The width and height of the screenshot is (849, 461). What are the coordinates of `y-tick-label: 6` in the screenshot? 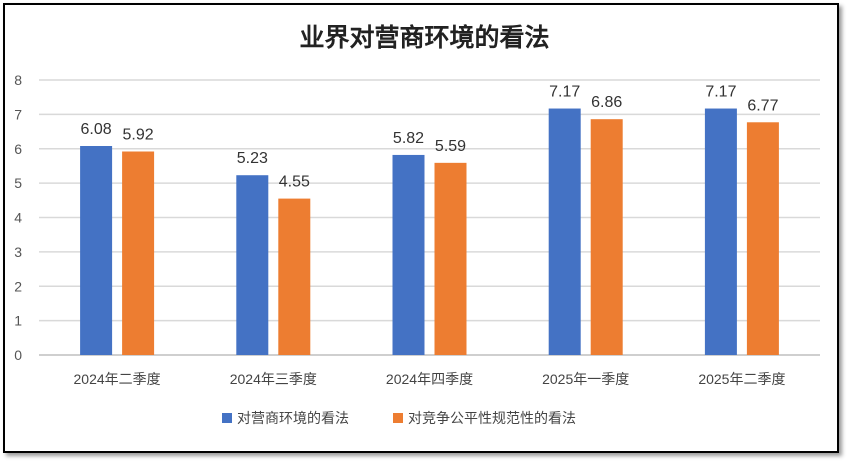 It's located at (18, 149).